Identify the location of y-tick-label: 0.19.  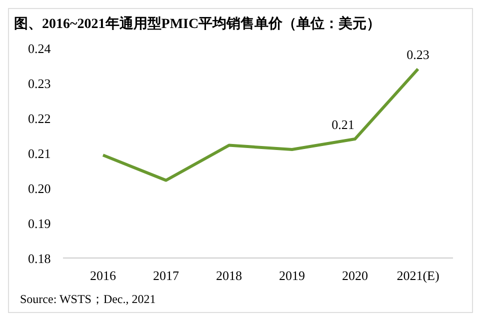
(39, 223).